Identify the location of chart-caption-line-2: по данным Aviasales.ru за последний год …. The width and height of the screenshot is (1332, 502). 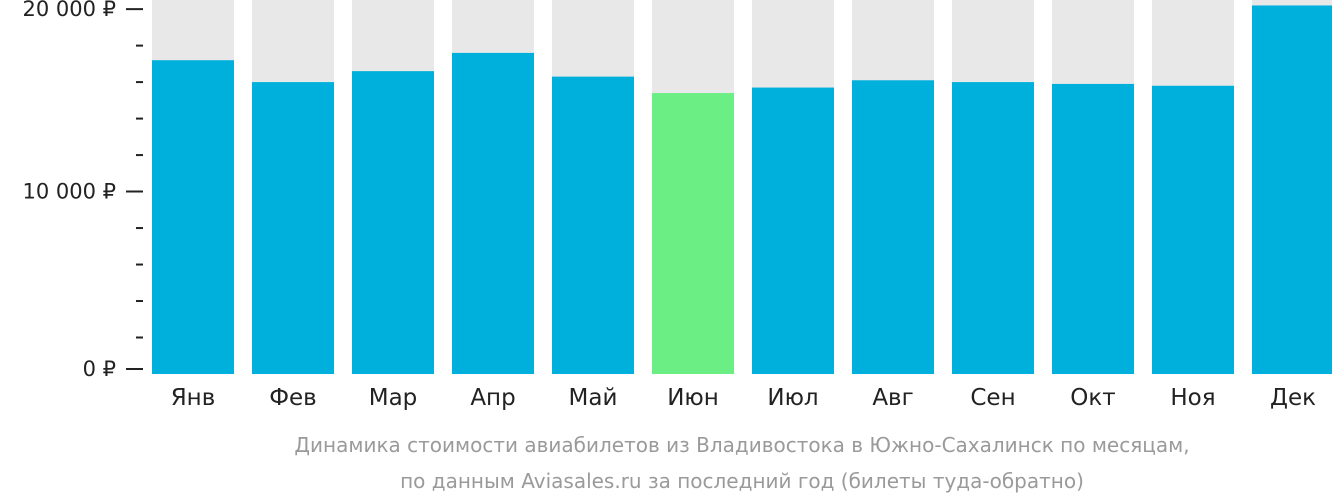
(742, 481).